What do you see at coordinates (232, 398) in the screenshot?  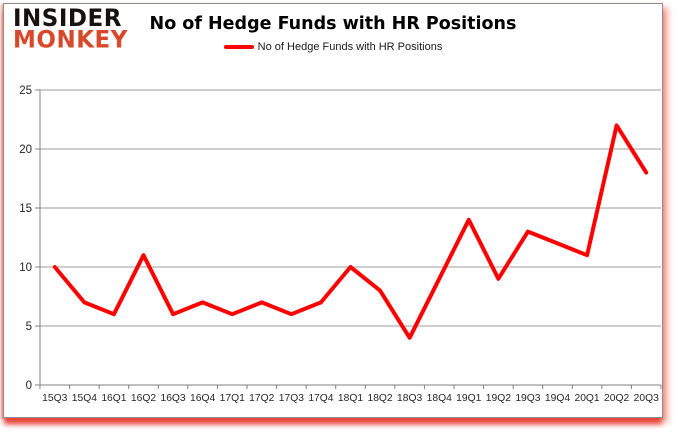 I see `x-axis-tick-label: 17Q1` at bounding box center [232, 398].